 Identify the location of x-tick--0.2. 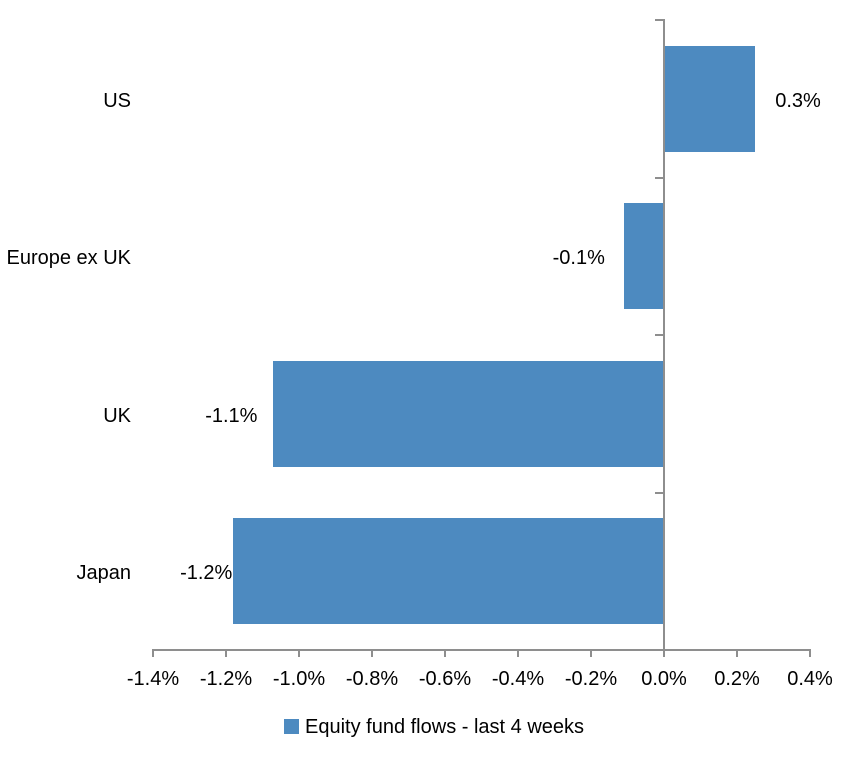
(591, 653).